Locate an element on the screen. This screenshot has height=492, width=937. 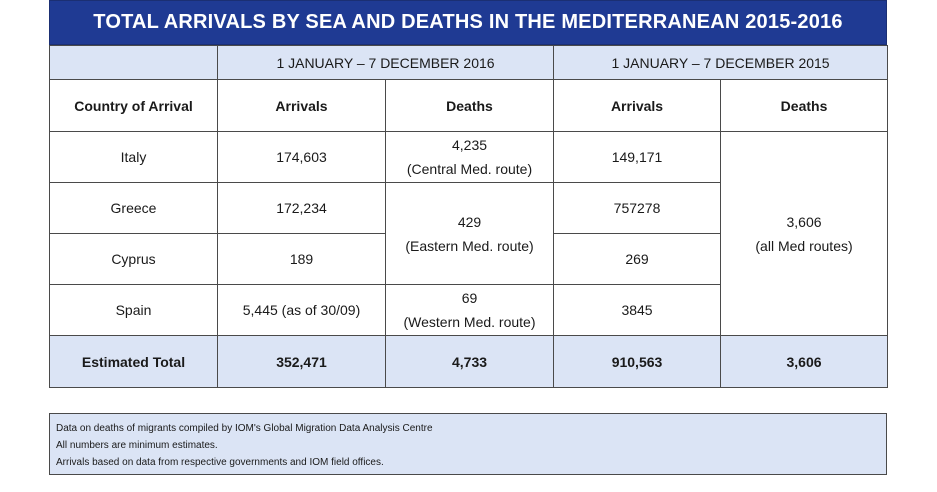
header-arrivals-2015: Arrivals is located at coordinates (637, 105).